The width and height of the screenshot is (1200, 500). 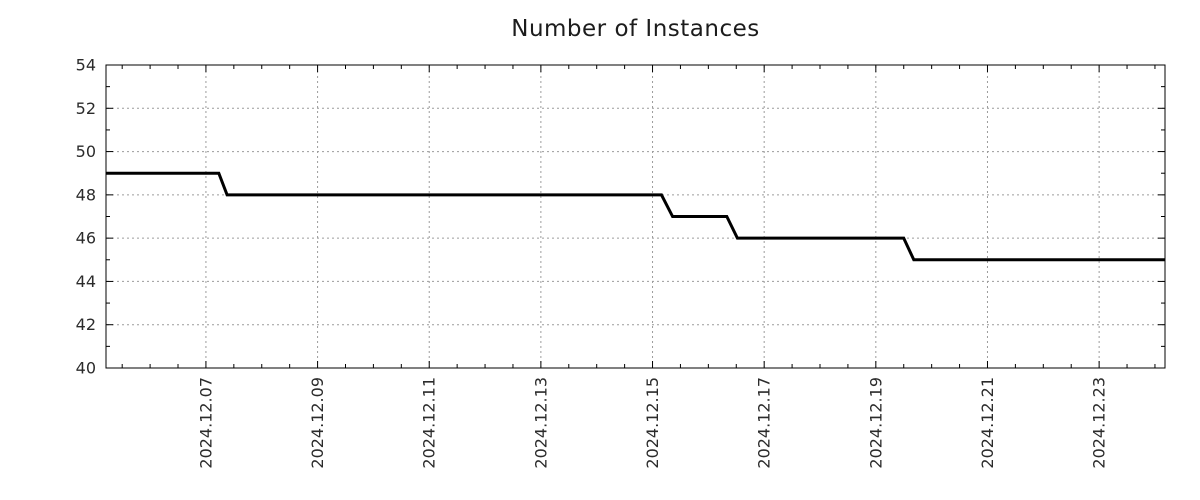 What do you see at coordinates (1099, 423) in the screenshot?
I see `x-tick-label: 2024.12.23` at bounding box center [1099, 423].